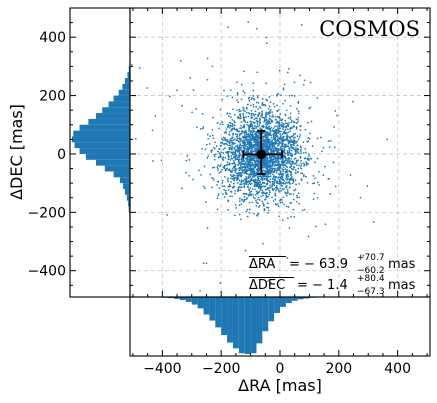 The width and height of the screenshot is (437, 403). Describe the element at coordinates (47, 213) in the screenshot. I see `y-tick-label: −200` at that location.